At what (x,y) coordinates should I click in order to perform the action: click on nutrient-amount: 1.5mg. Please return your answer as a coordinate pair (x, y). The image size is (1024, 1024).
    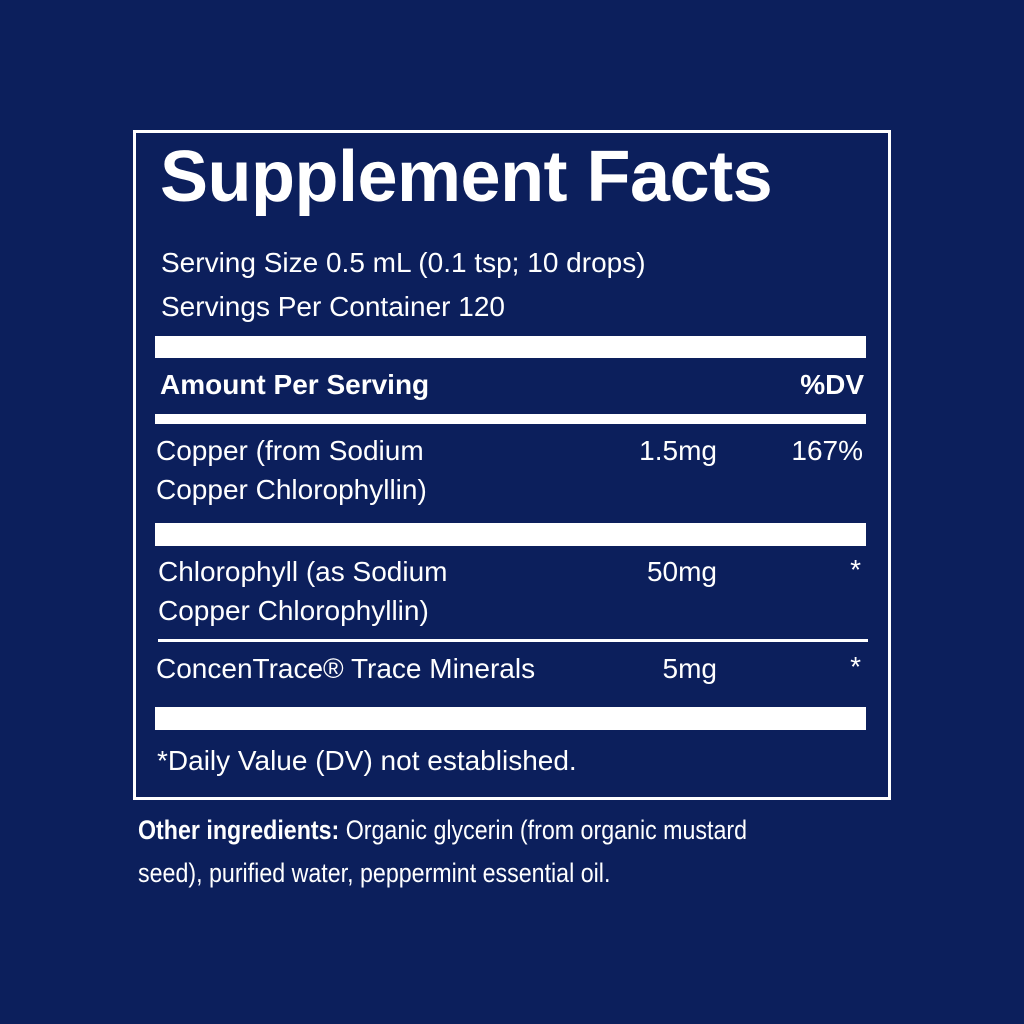
    Looking at the image, I should click on (678, 450).